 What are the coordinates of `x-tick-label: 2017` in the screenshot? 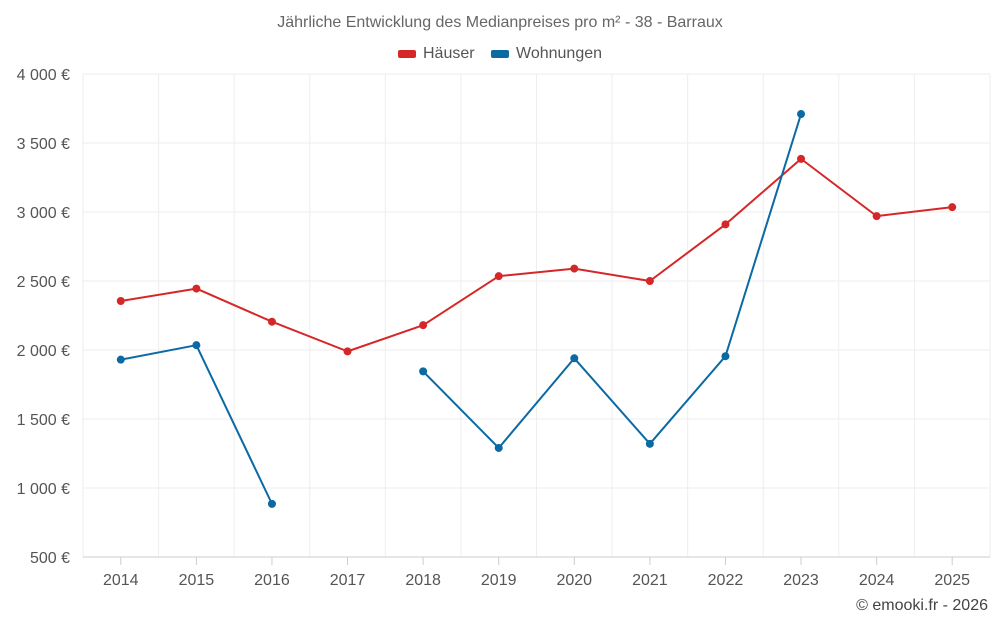 It's located at (348, 580).